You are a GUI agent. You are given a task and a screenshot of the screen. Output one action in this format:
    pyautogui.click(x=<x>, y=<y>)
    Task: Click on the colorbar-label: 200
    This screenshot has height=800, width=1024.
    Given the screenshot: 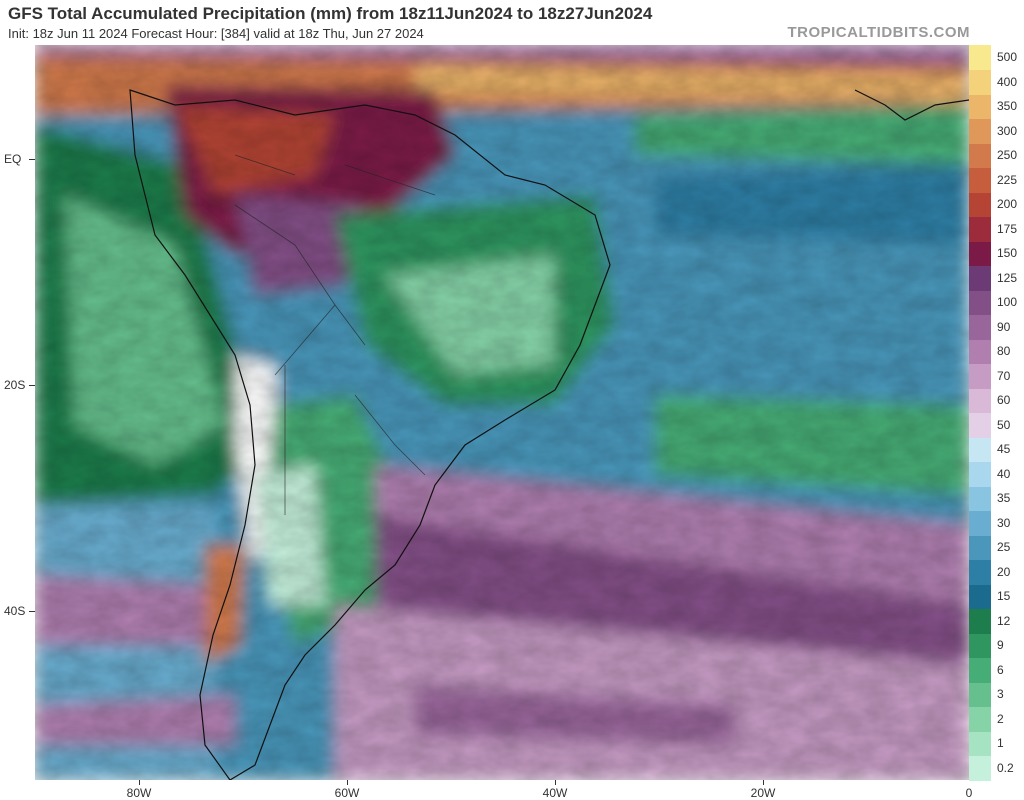 What is the action you would take?
    pyautogui.click(x=1007, y=204)
    